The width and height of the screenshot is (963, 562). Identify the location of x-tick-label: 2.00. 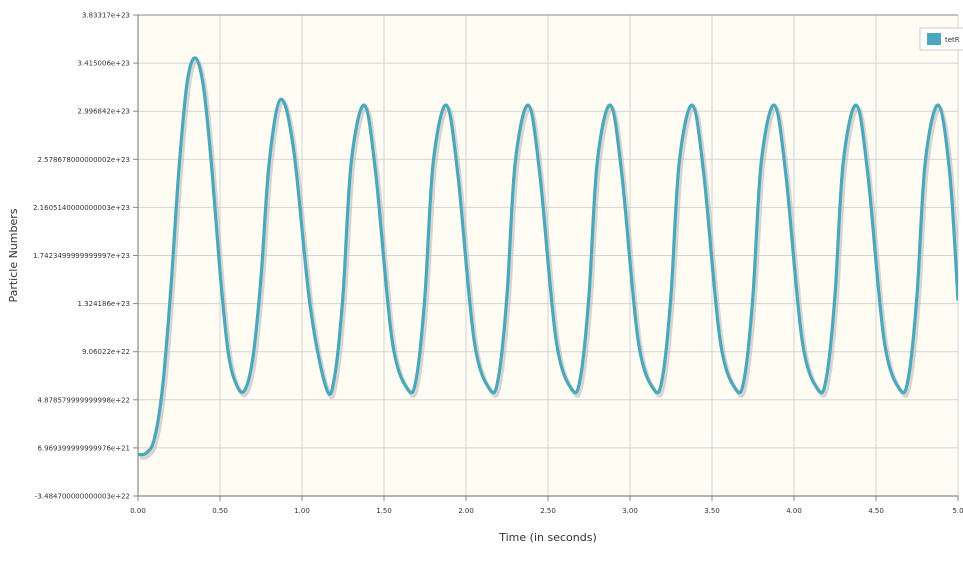
(466, 511).